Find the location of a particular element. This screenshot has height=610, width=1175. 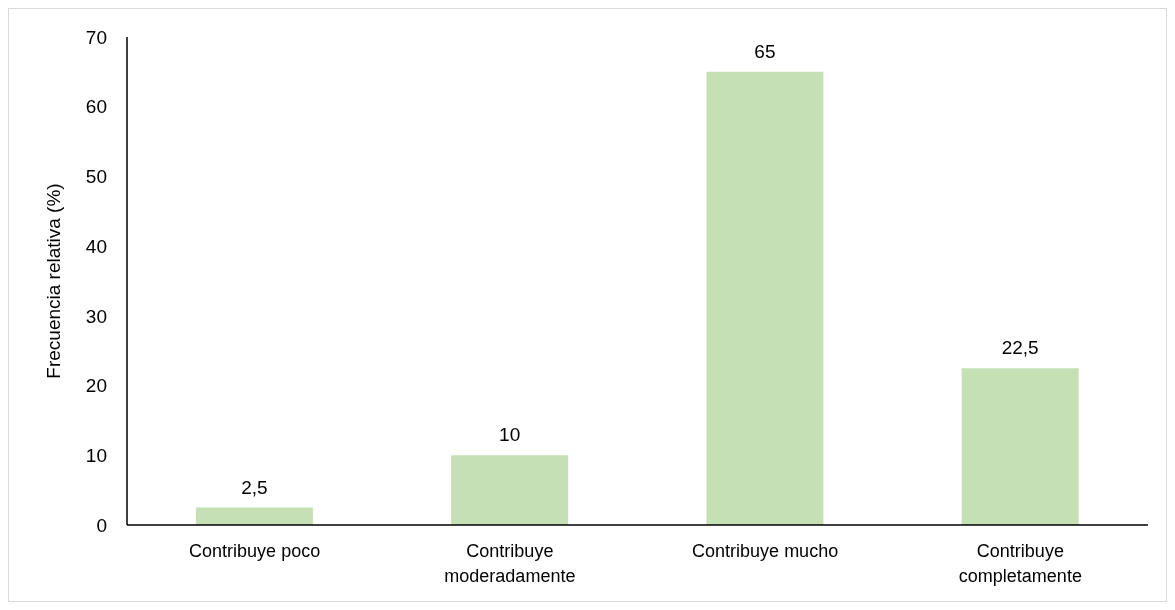

y-tick-label: 10 is located at coordinates (96, 456).